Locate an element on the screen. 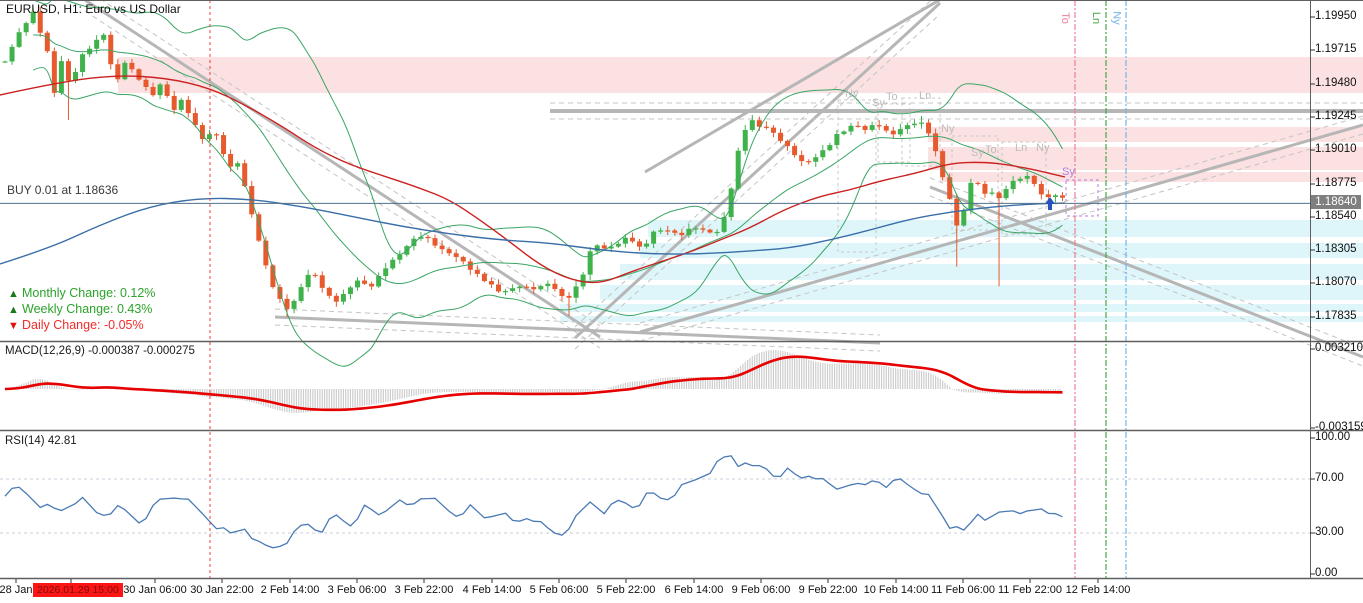  axis-price-label: 100.00 is located at coordinates (1333, 437).